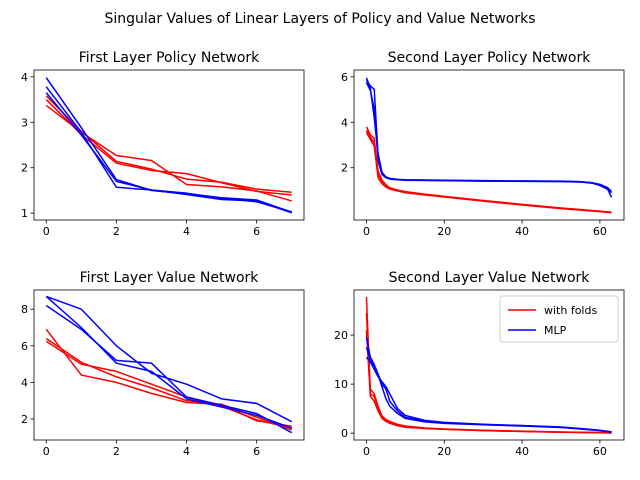 The height and width of the screenshot is (480, 640). I want to click on y-tick-label: 8, so click(24, 309).